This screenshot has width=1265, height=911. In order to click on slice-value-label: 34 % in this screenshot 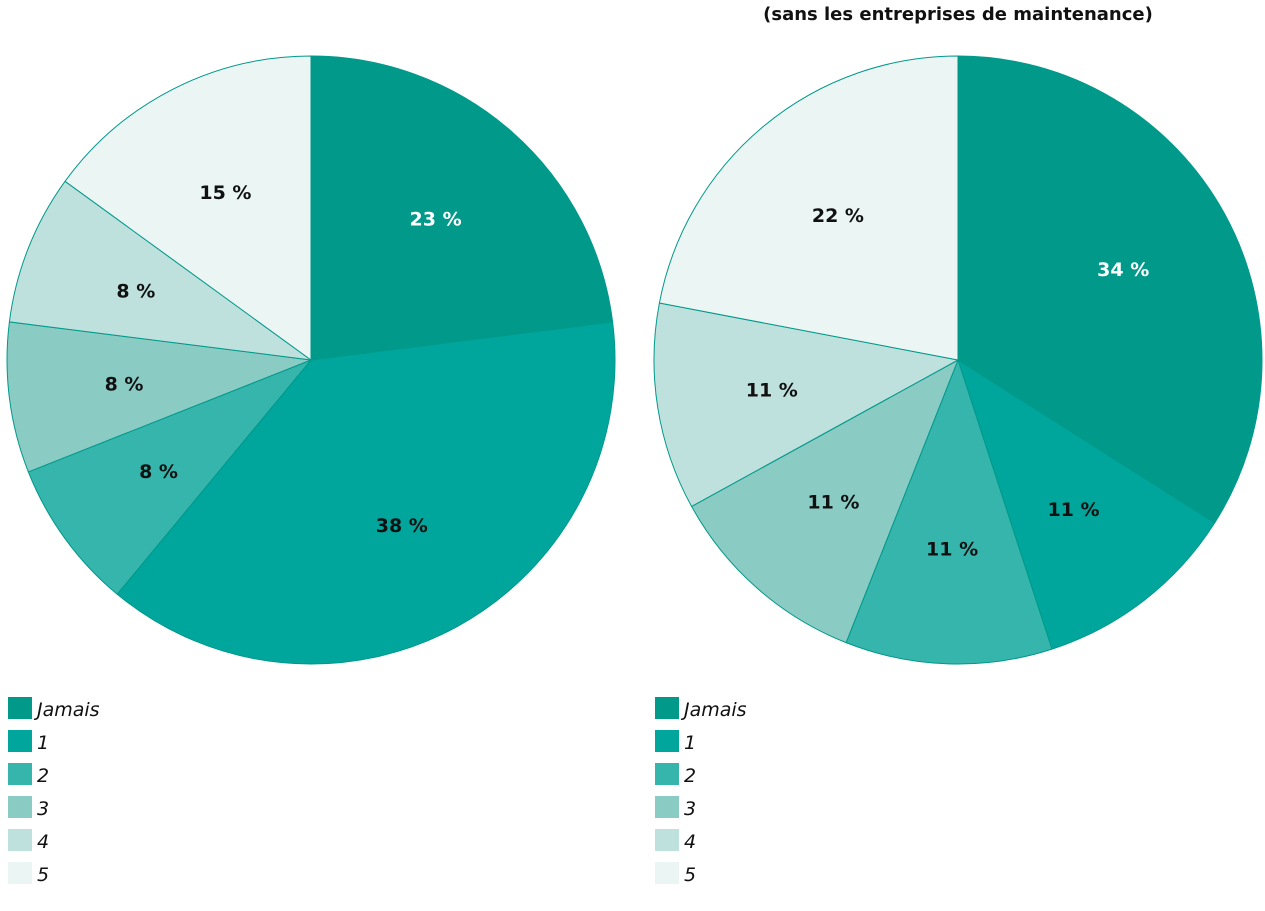, I will do `click(1123, 270)`.